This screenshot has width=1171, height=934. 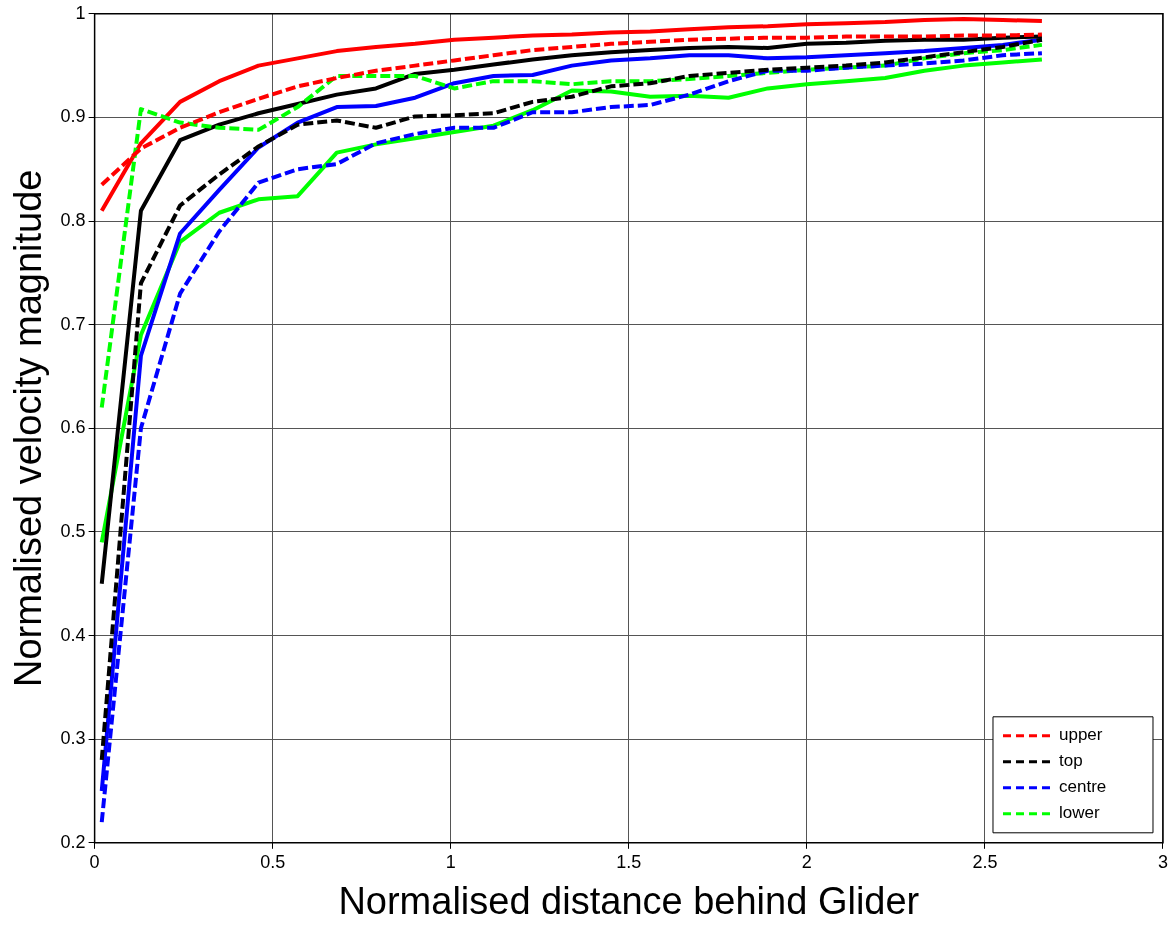 I want to click on x-tick-label: 3, so click(x=1162, y=861).